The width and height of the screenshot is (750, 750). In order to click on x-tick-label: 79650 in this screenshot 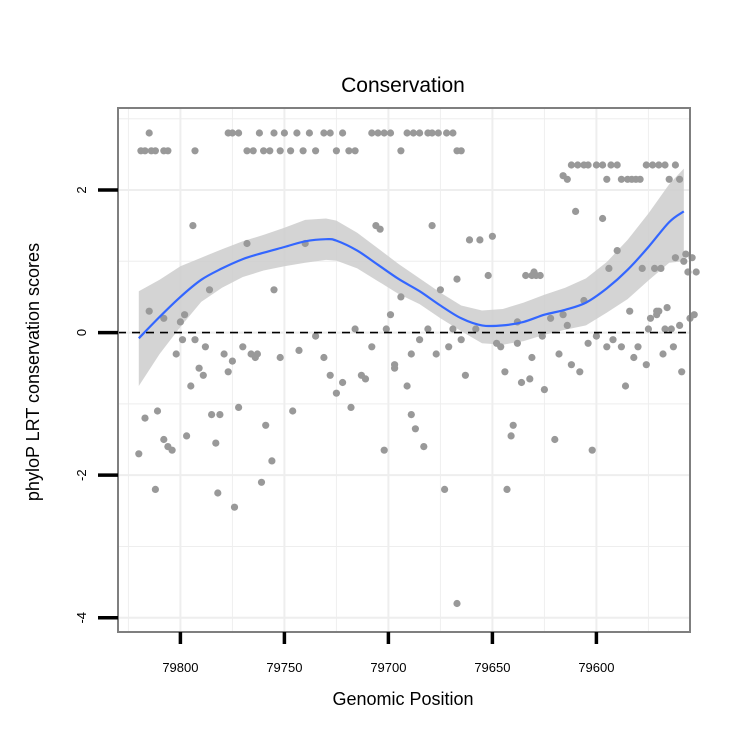, I will do `click(492, 667)`.